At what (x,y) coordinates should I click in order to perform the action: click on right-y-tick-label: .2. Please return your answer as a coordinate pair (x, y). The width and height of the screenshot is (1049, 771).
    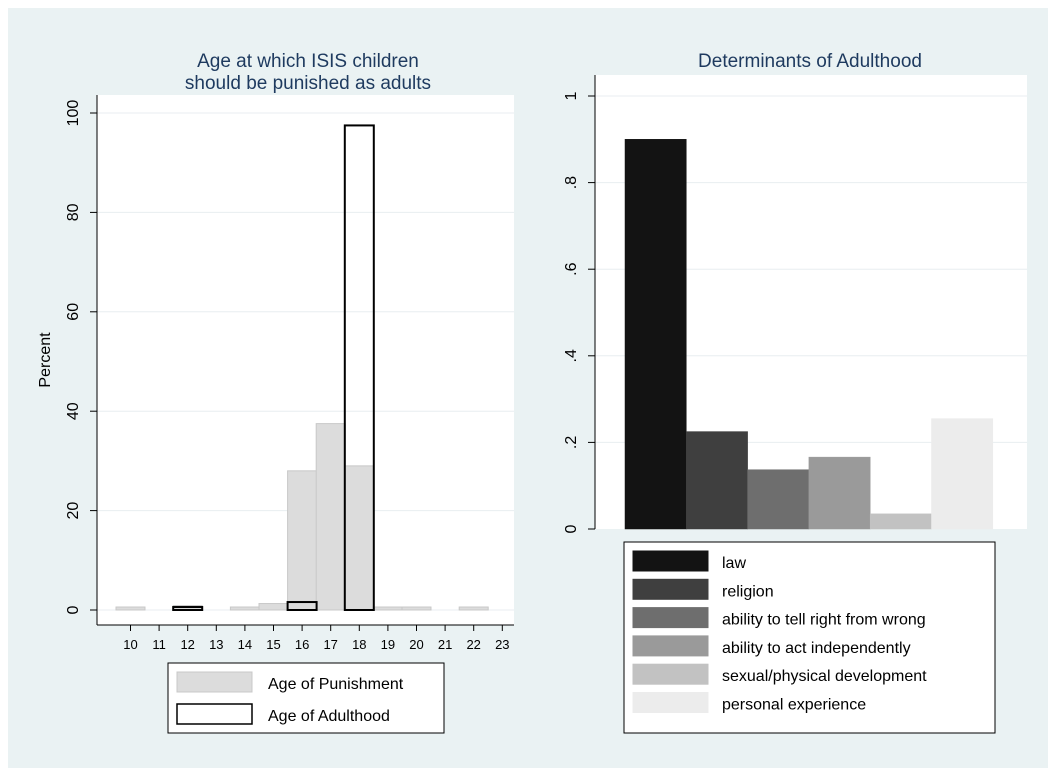
    Looking at the image, I should click on (571, 442).